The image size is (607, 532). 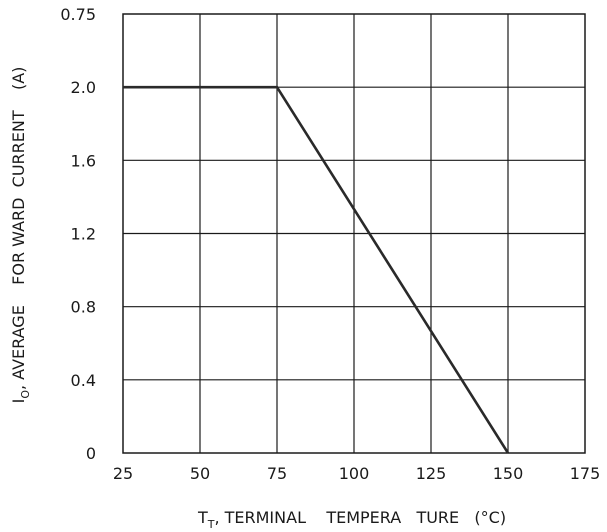 What do you see at coordinates (211, 524) in the screenshot?
I see `x-axis-subscript: T` at bounding box center [211, 524].